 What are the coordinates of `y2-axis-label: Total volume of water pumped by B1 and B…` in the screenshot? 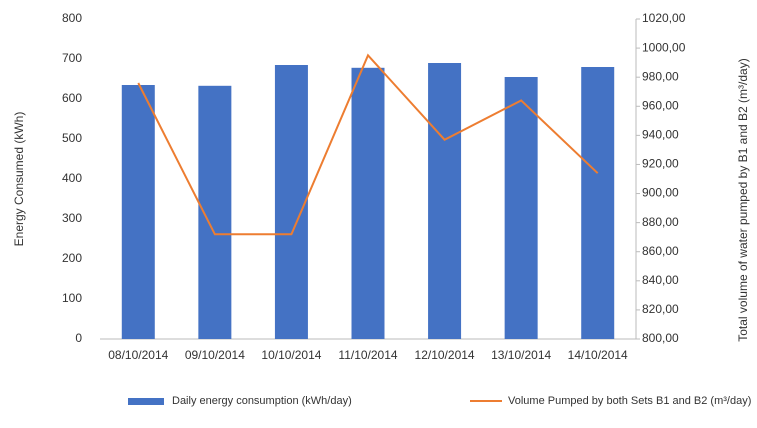 It's located at (743, 199).